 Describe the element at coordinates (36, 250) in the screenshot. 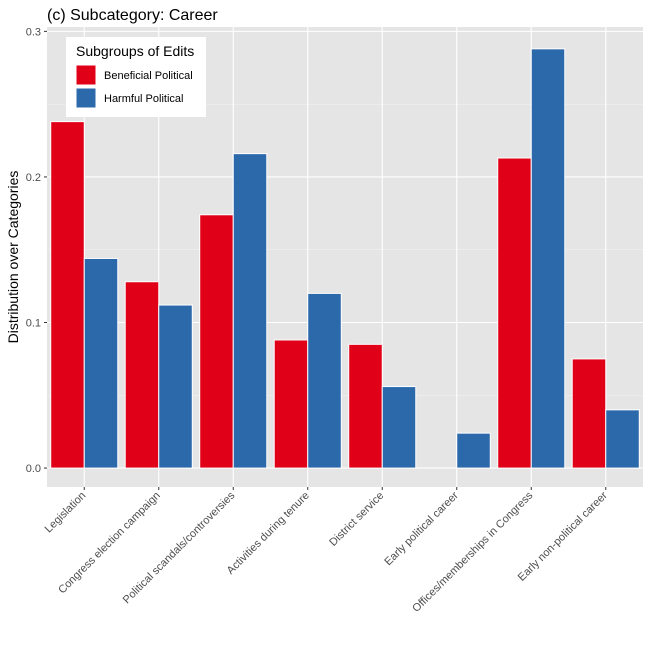

I see `y-axis-ticks: 0.0 0.1 0.2 0.3` at that location.